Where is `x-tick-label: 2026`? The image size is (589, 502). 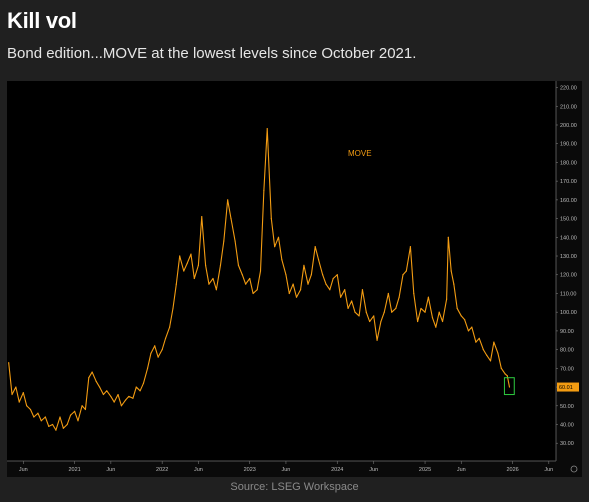
x-tick-label: 2026 is located at coordinates (512, 470).